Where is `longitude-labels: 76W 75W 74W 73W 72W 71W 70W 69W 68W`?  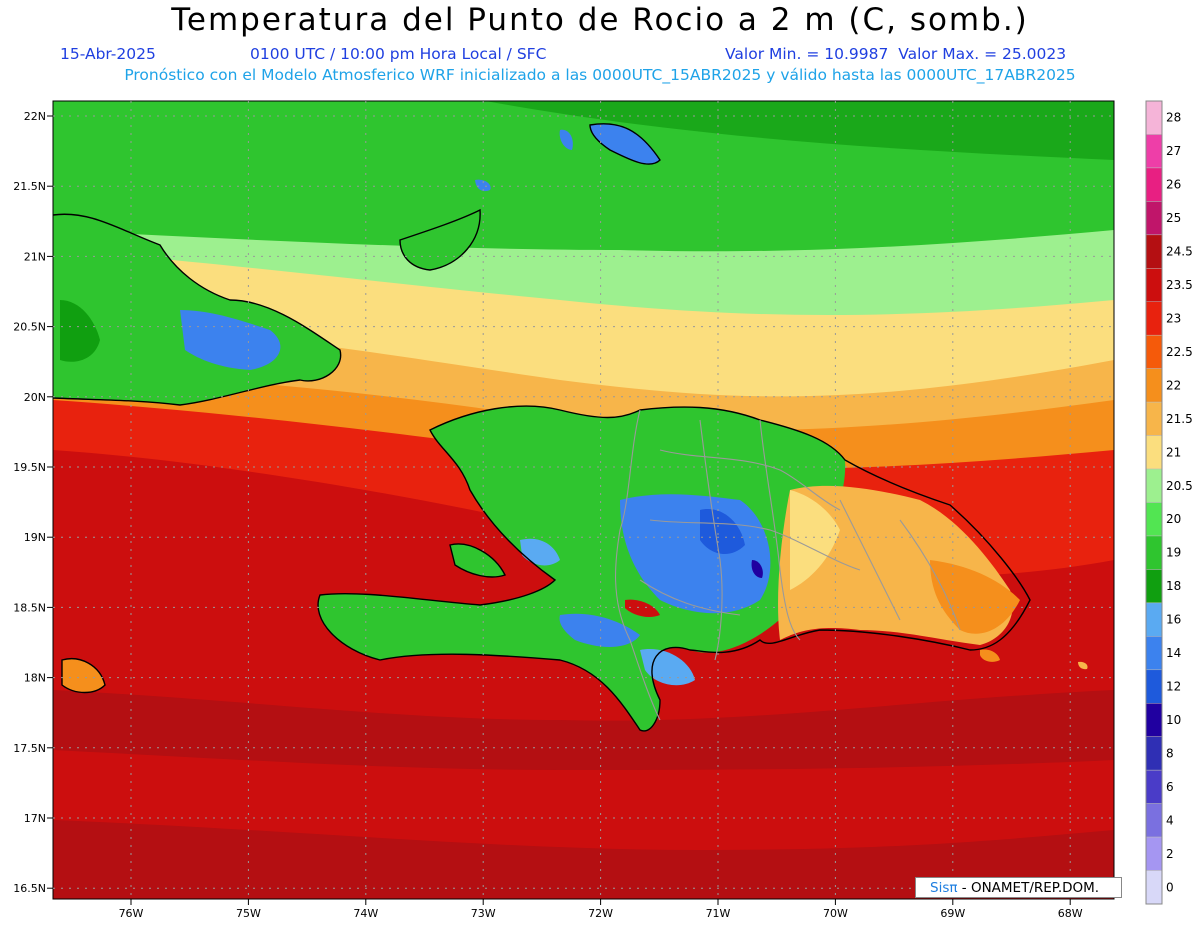
longitude-labels: 76W 75W 74W 73W 72W 71W 70W 69W 68W is located at coordinates (601, 909).